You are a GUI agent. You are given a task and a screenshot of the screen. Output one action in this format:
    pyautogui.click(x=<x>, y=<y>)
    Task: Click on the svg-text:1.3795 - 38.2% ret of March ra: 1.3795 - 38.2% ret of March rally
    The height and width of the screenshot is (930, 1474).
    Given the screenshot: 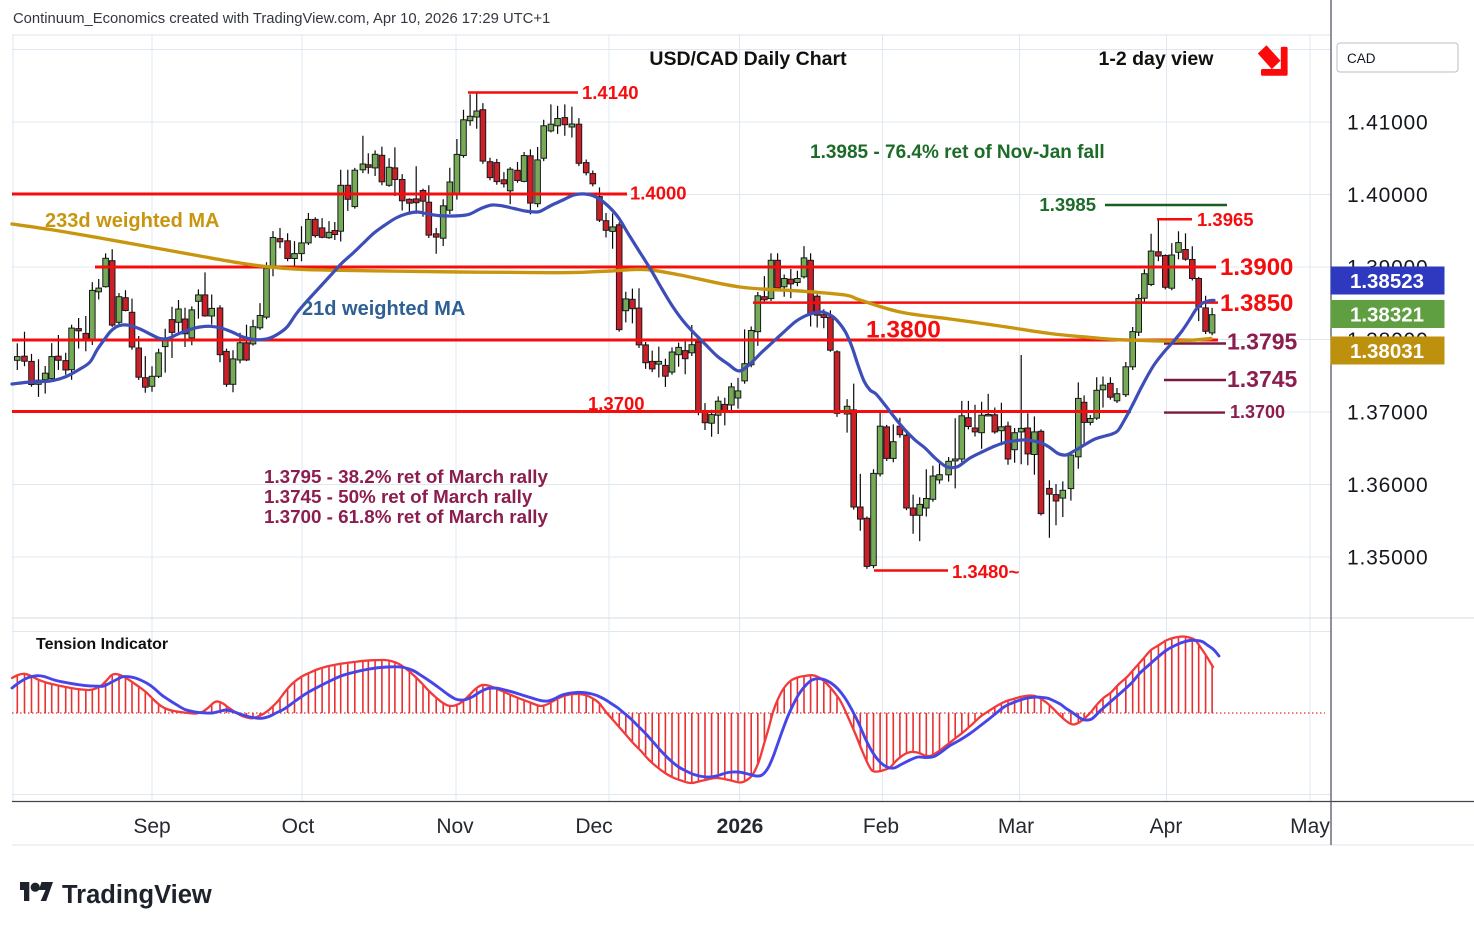 What is the action you would take?
    pyautogui.click(x=406, y=476)
    